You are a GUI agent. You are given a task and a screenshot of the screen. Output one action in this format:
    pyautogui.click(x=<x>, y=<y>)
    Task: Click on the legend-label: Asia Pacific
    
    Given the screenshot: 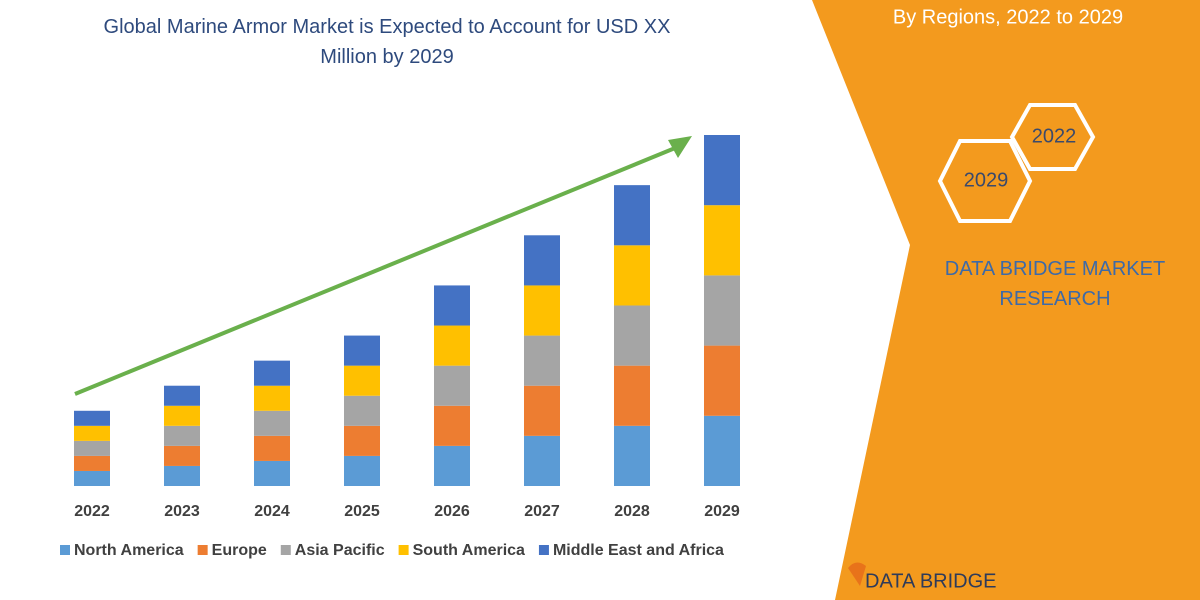 What is the action you would take?
    pyautogui.click(x=340, y=550)
    